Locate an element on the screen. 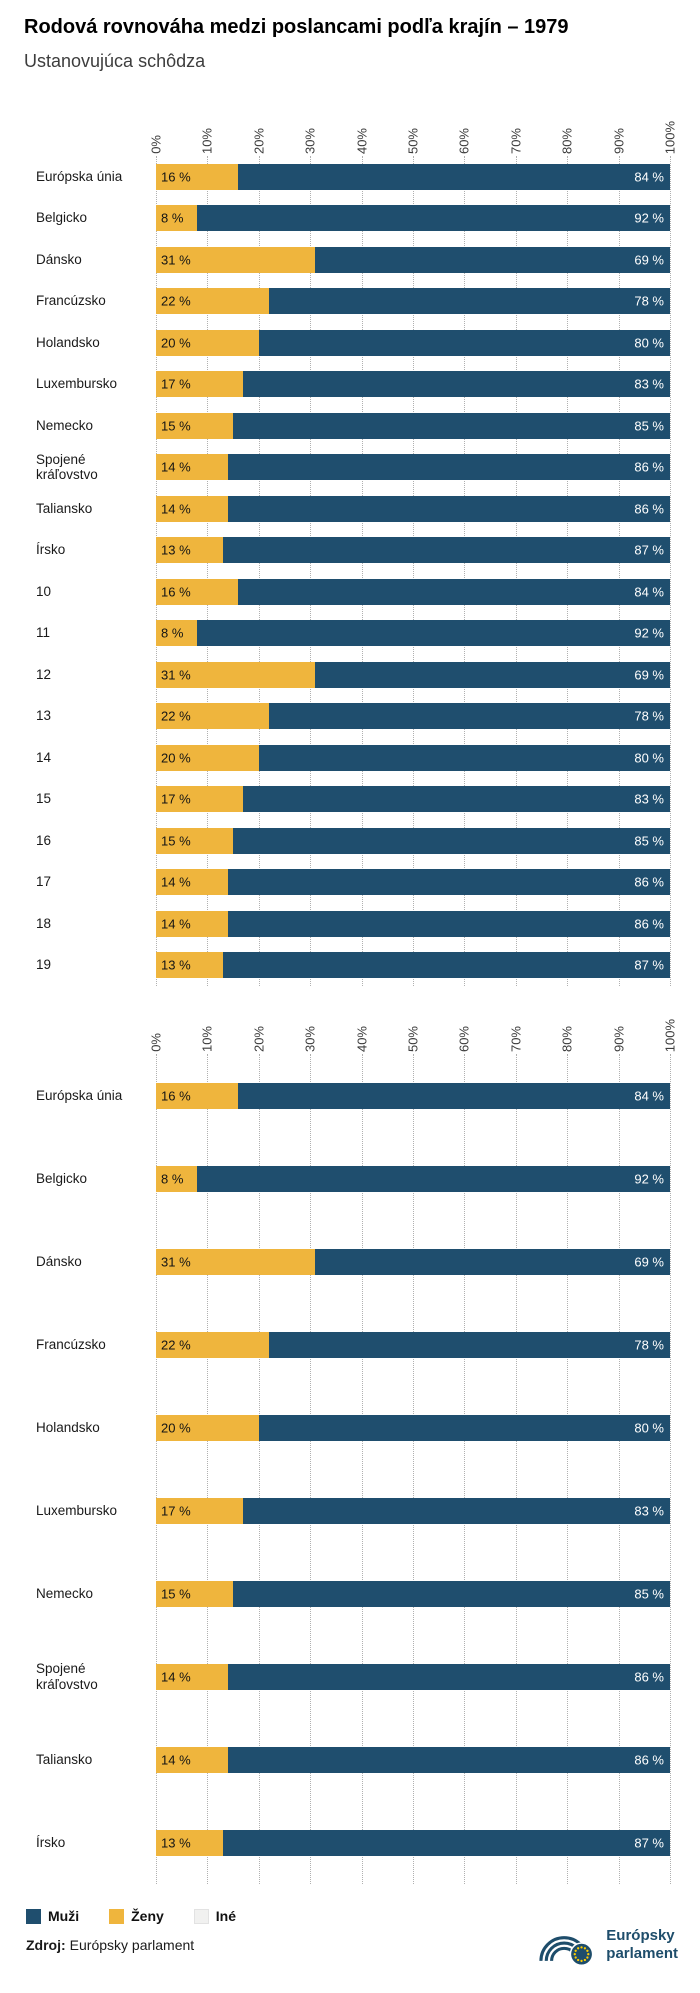 The width and height of the screenshot is (700, 1993). chart-row: 19 13 % 87 % is located at coordinates (347, 966).